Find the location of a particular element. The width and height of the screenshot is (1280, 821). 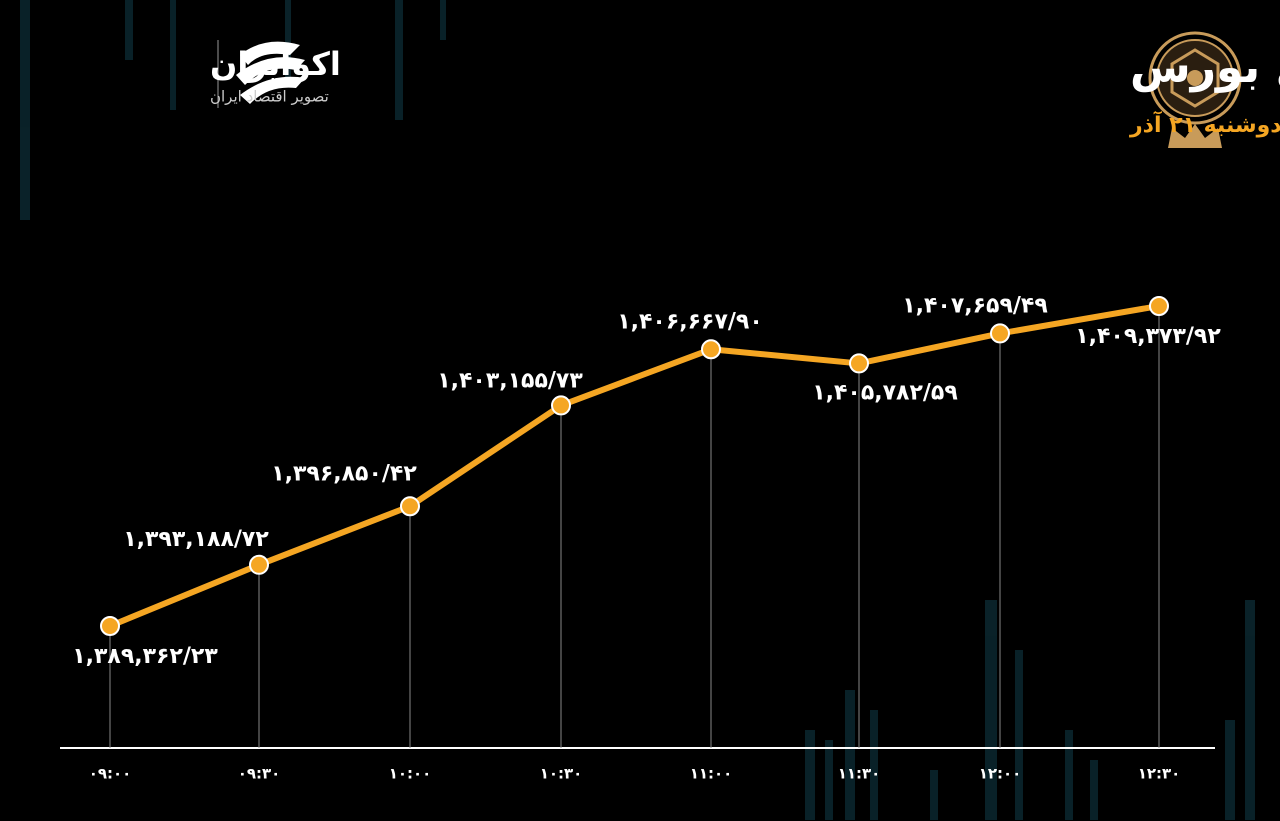

brand-logo is located at coordinates (261, 74).